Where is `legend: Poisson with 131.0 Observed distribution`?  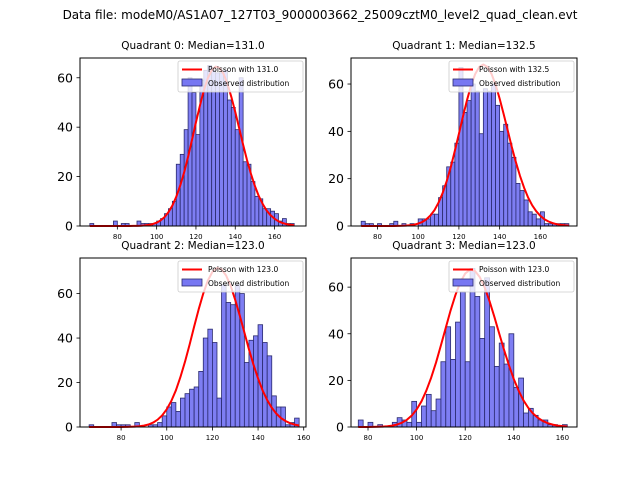 legend: Poisson with 131.0 Observed distribution is located at coordinates (240, 76).